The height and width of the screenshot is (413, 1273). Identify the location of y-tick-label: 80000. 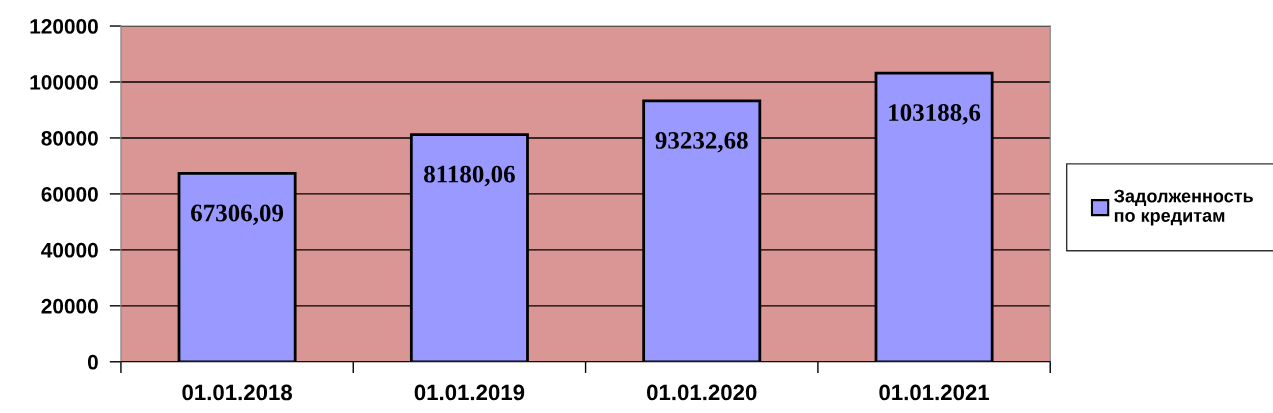
(69, 138).